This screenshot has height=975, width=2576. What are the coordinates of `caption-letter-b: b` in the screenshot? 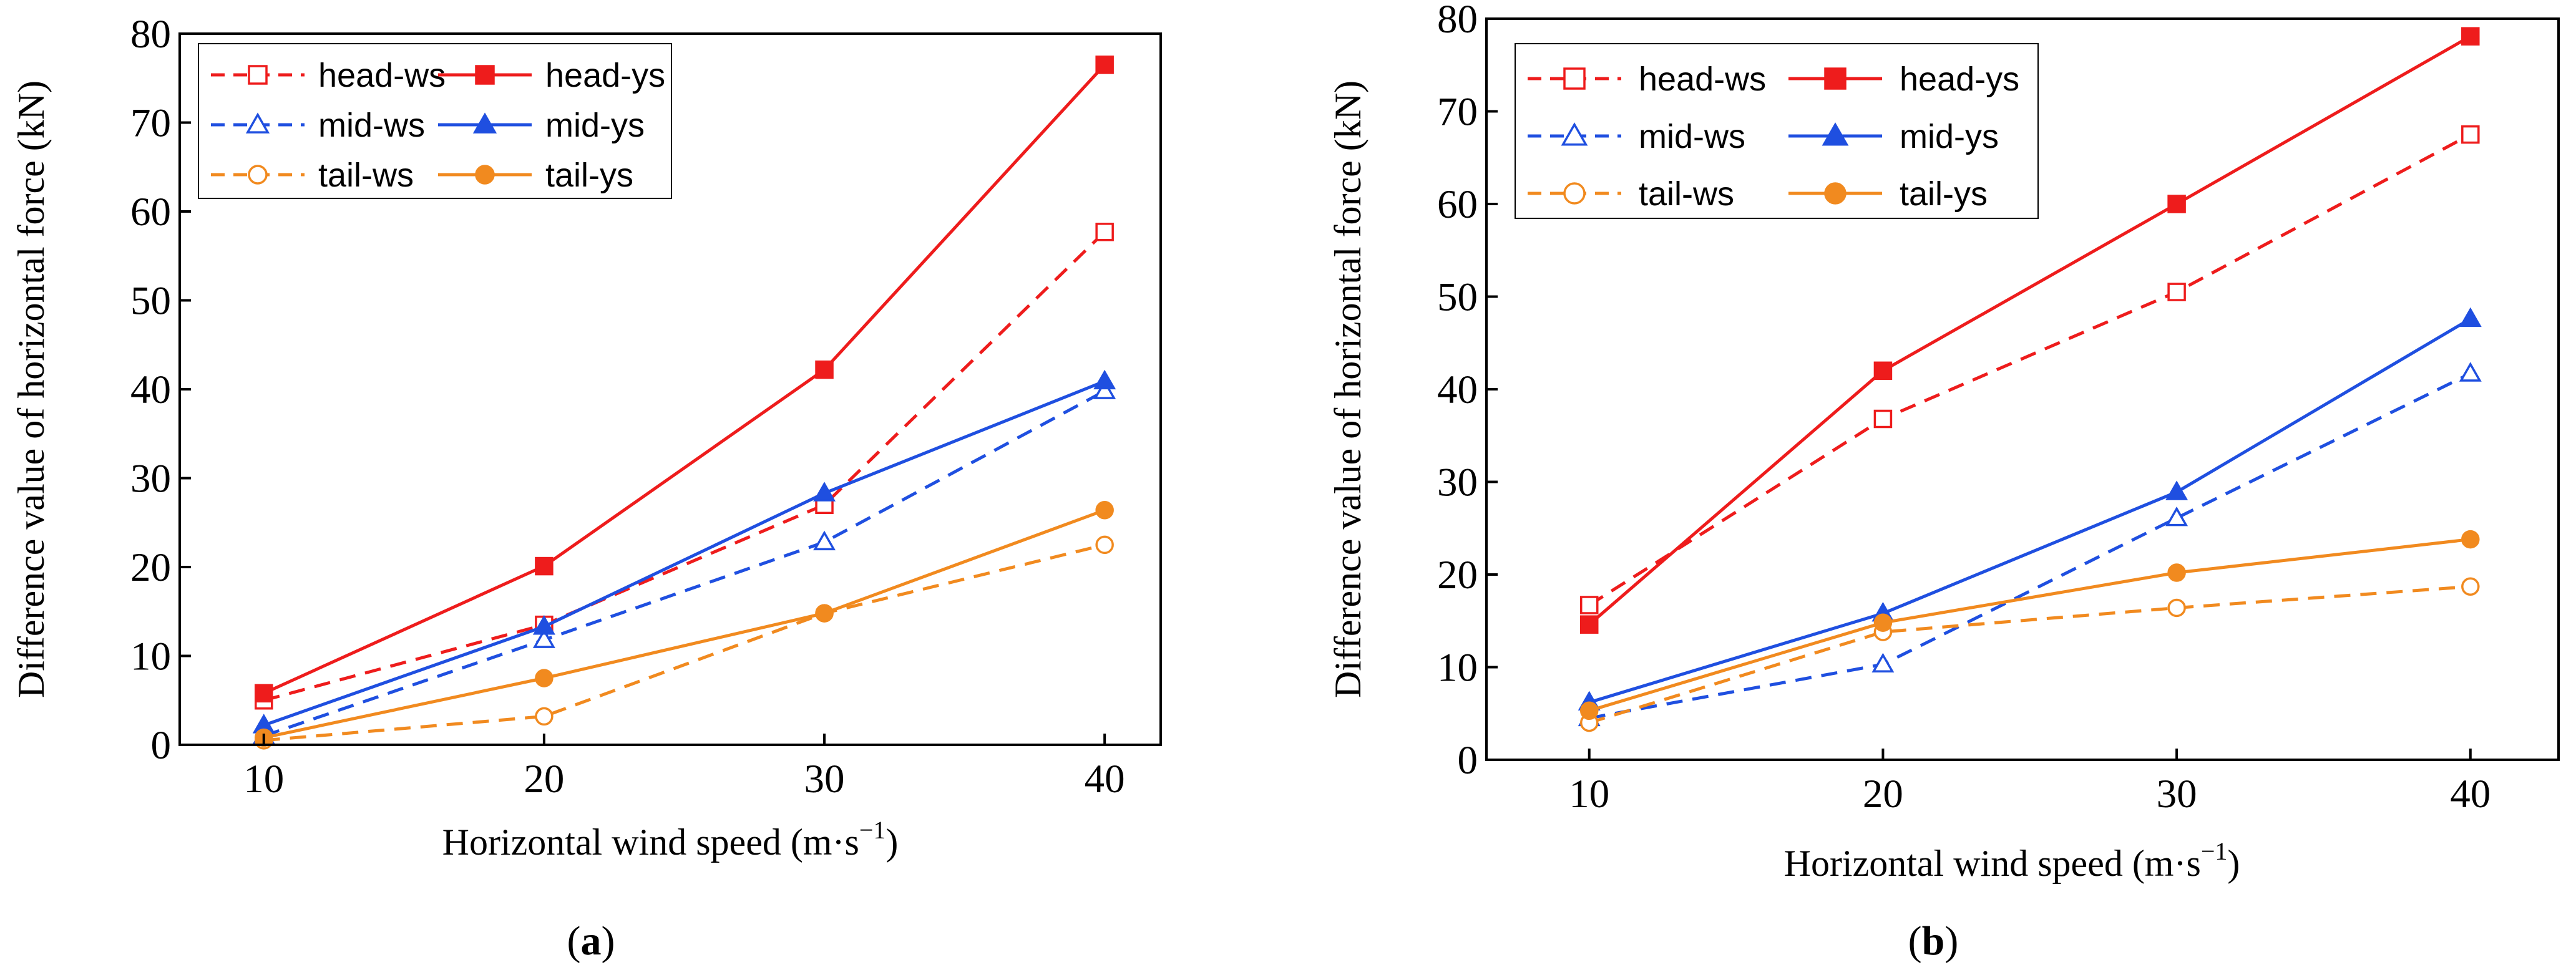 It's located at (1933, 941).